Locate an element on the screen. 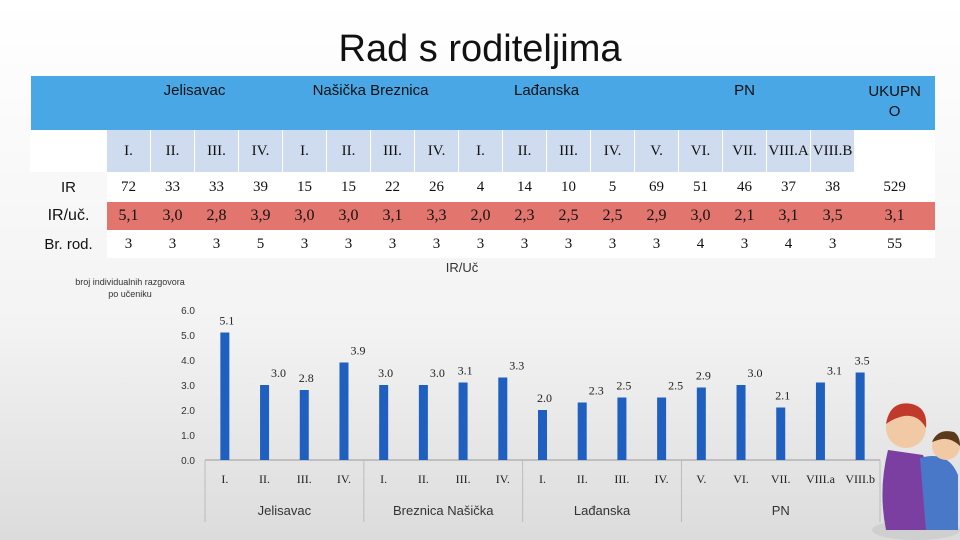  table-cell: 69 is located at coordinates (656, 187).